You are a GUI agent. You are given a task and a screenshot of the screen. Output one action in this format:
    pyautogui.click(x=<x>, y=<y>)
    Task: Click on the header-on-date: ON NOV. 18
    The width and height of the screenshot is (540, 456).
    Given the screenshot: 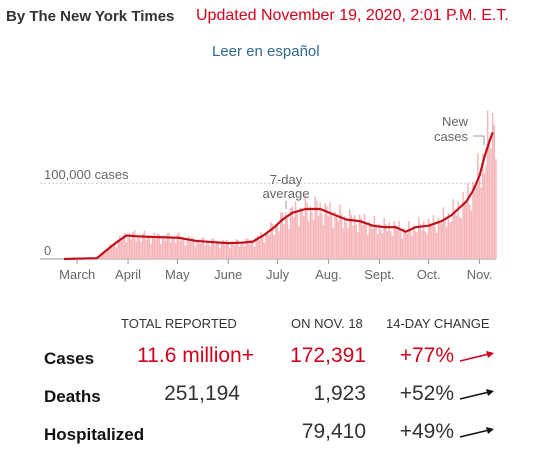 What is the action you would take?
    pyautogui.click(x=327, y=323)
    